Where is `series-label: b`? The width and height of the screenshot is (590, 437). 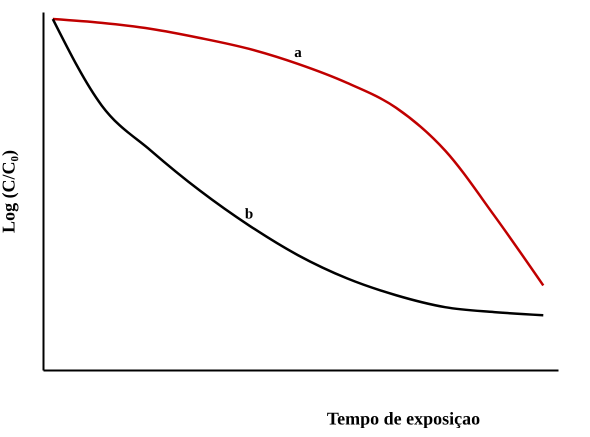 series-label: b is located at coordinates (249, 214).